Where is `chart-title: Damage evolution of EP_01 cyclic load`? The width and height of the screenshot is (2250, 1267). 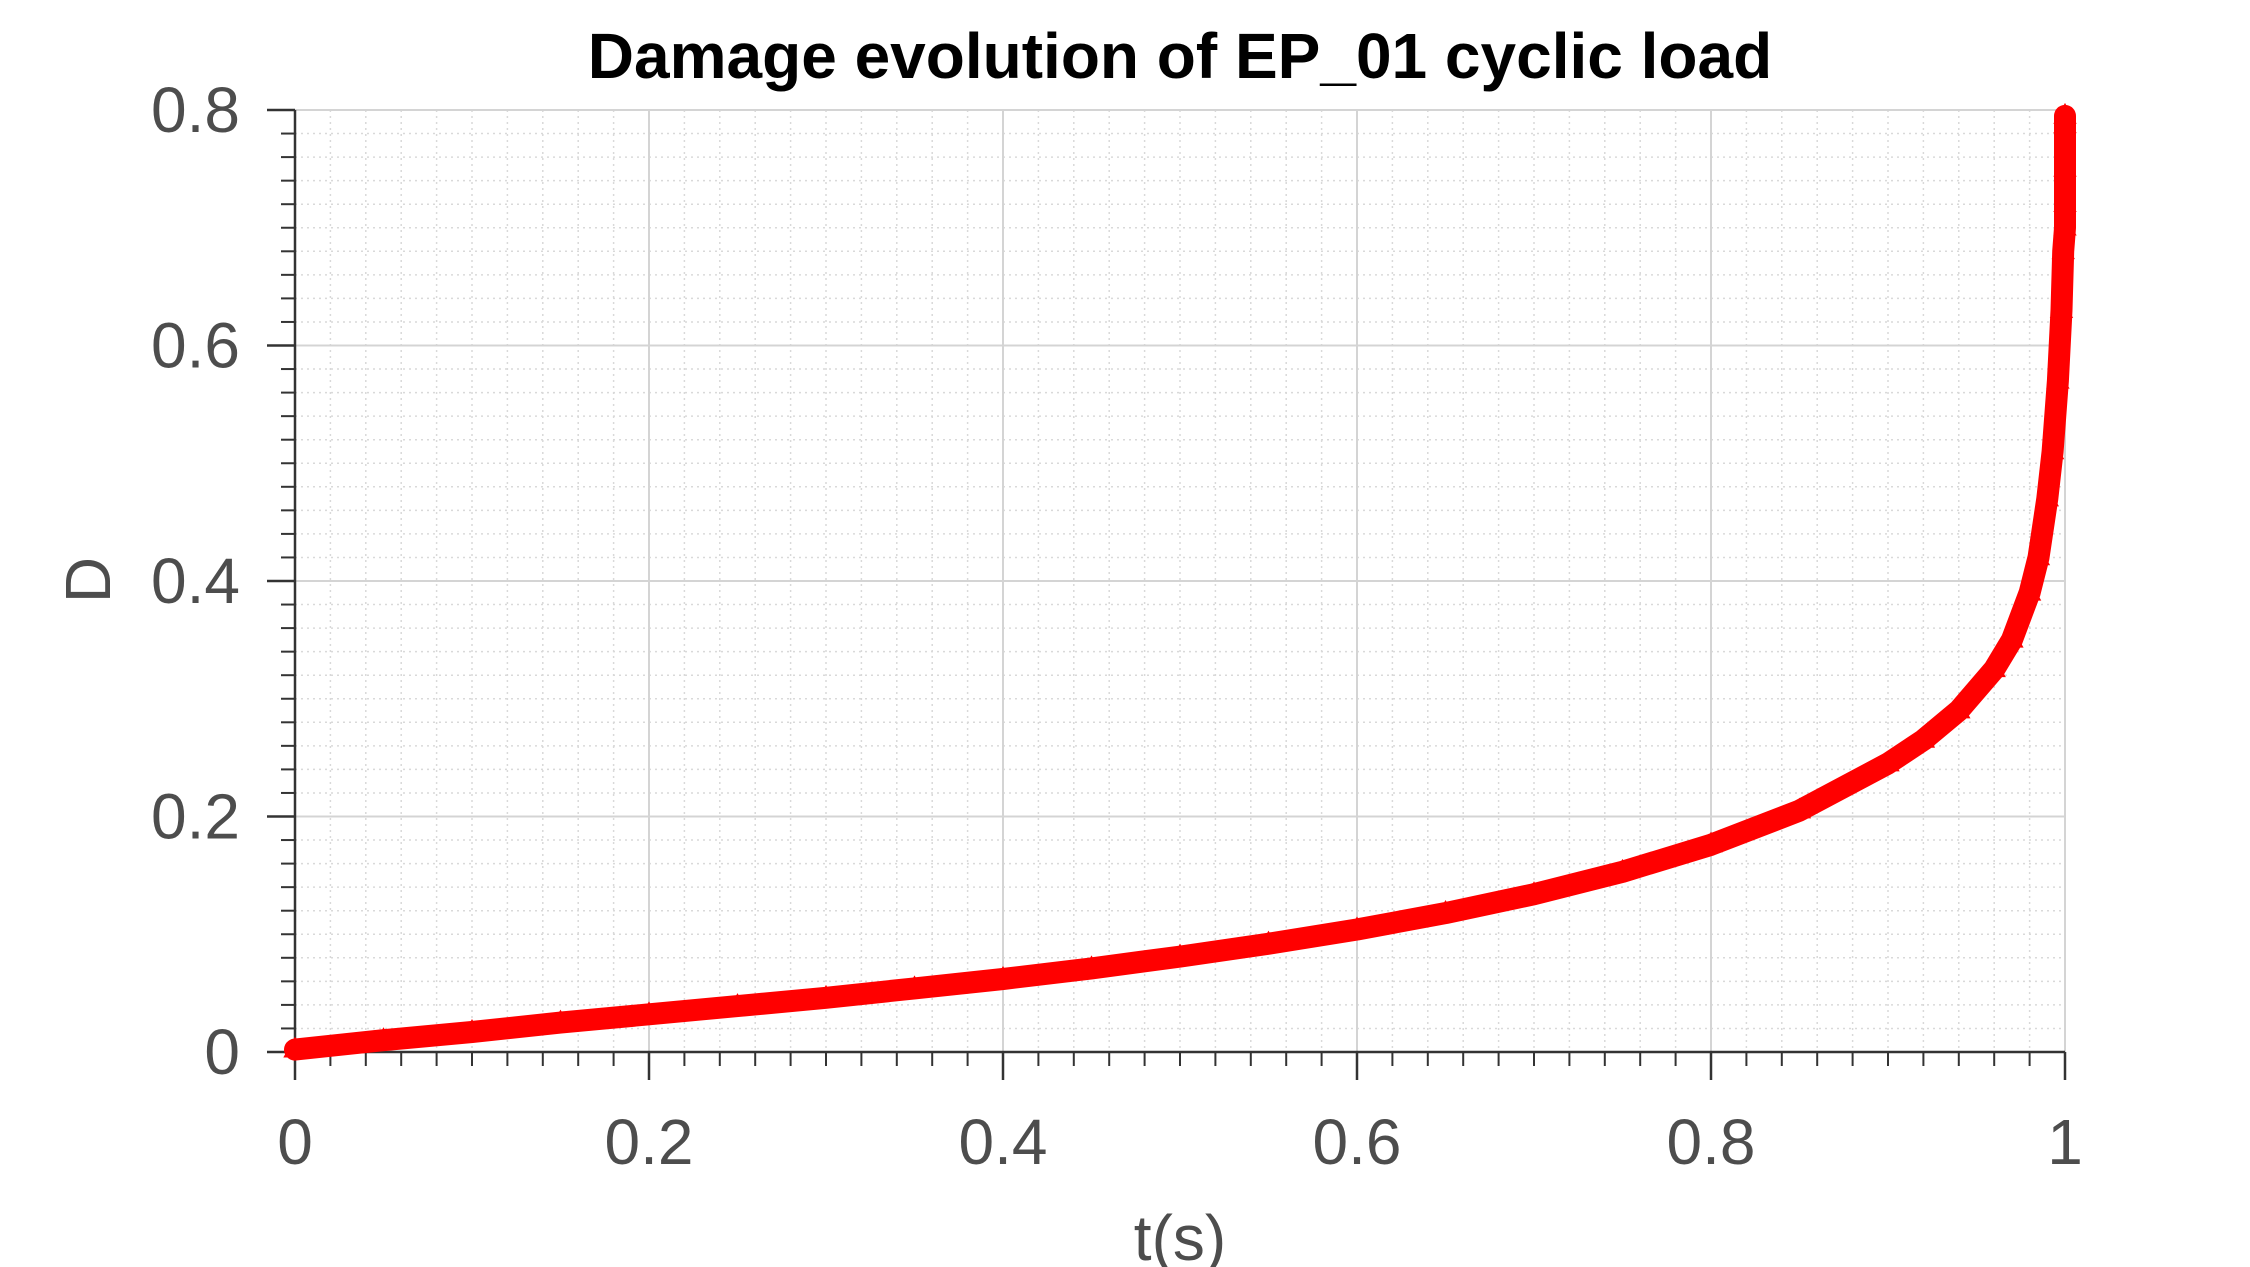
chart-title: Damage evolution of EP_01 cyclic load is located at coordinates (1180, 56).